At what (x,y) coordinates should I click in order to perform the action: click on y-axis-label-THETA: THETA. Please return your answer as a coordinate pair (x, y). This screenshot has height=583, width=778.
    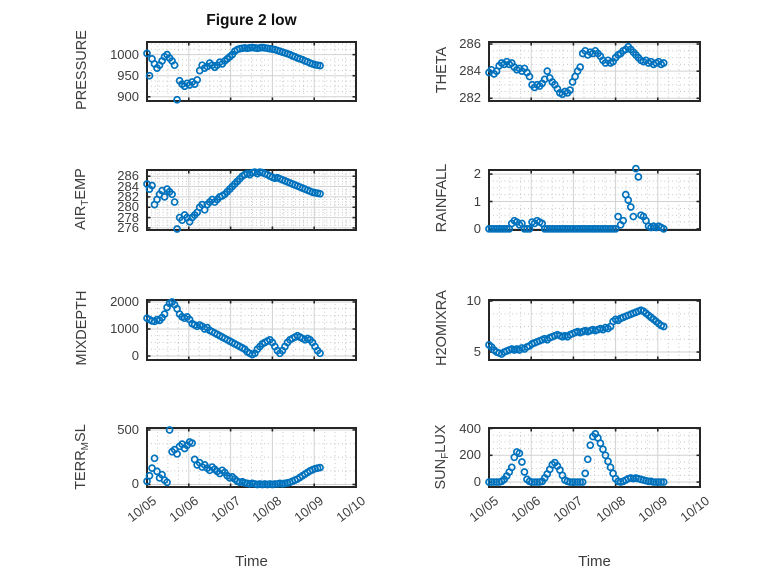
    Looking at the image, I should click on (442, 69).